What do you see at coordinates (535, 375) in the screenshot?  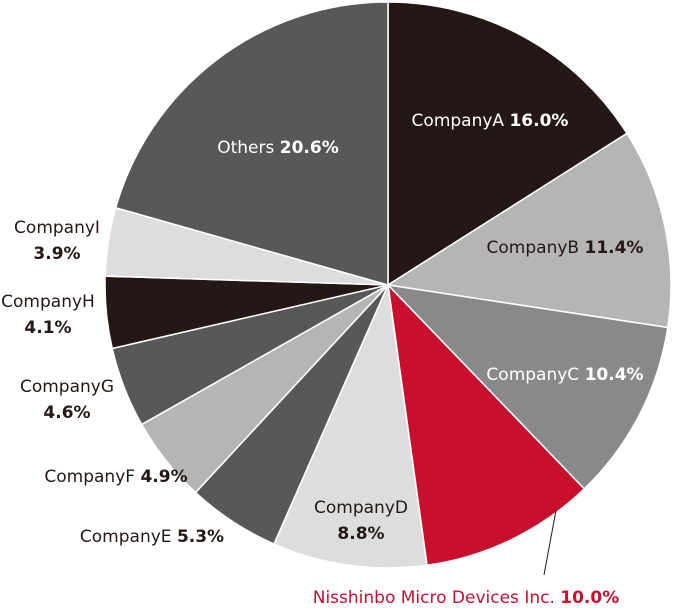 I see `pie-label-name: CompanyC` at bounding box center [535, 375].